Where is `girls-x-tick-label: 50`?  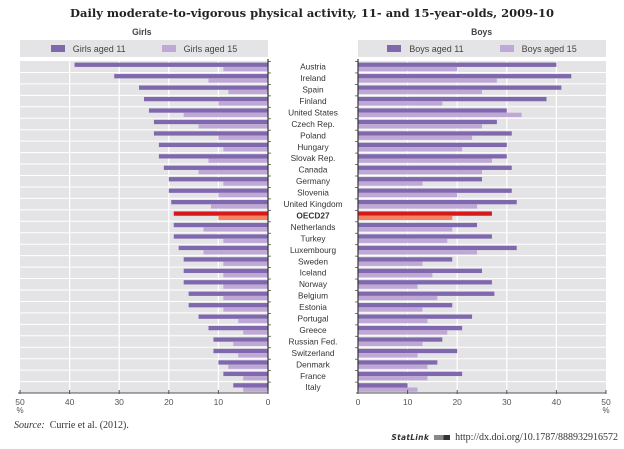
girls-x-tick-label: 50 is located at coordinates (20, 402).